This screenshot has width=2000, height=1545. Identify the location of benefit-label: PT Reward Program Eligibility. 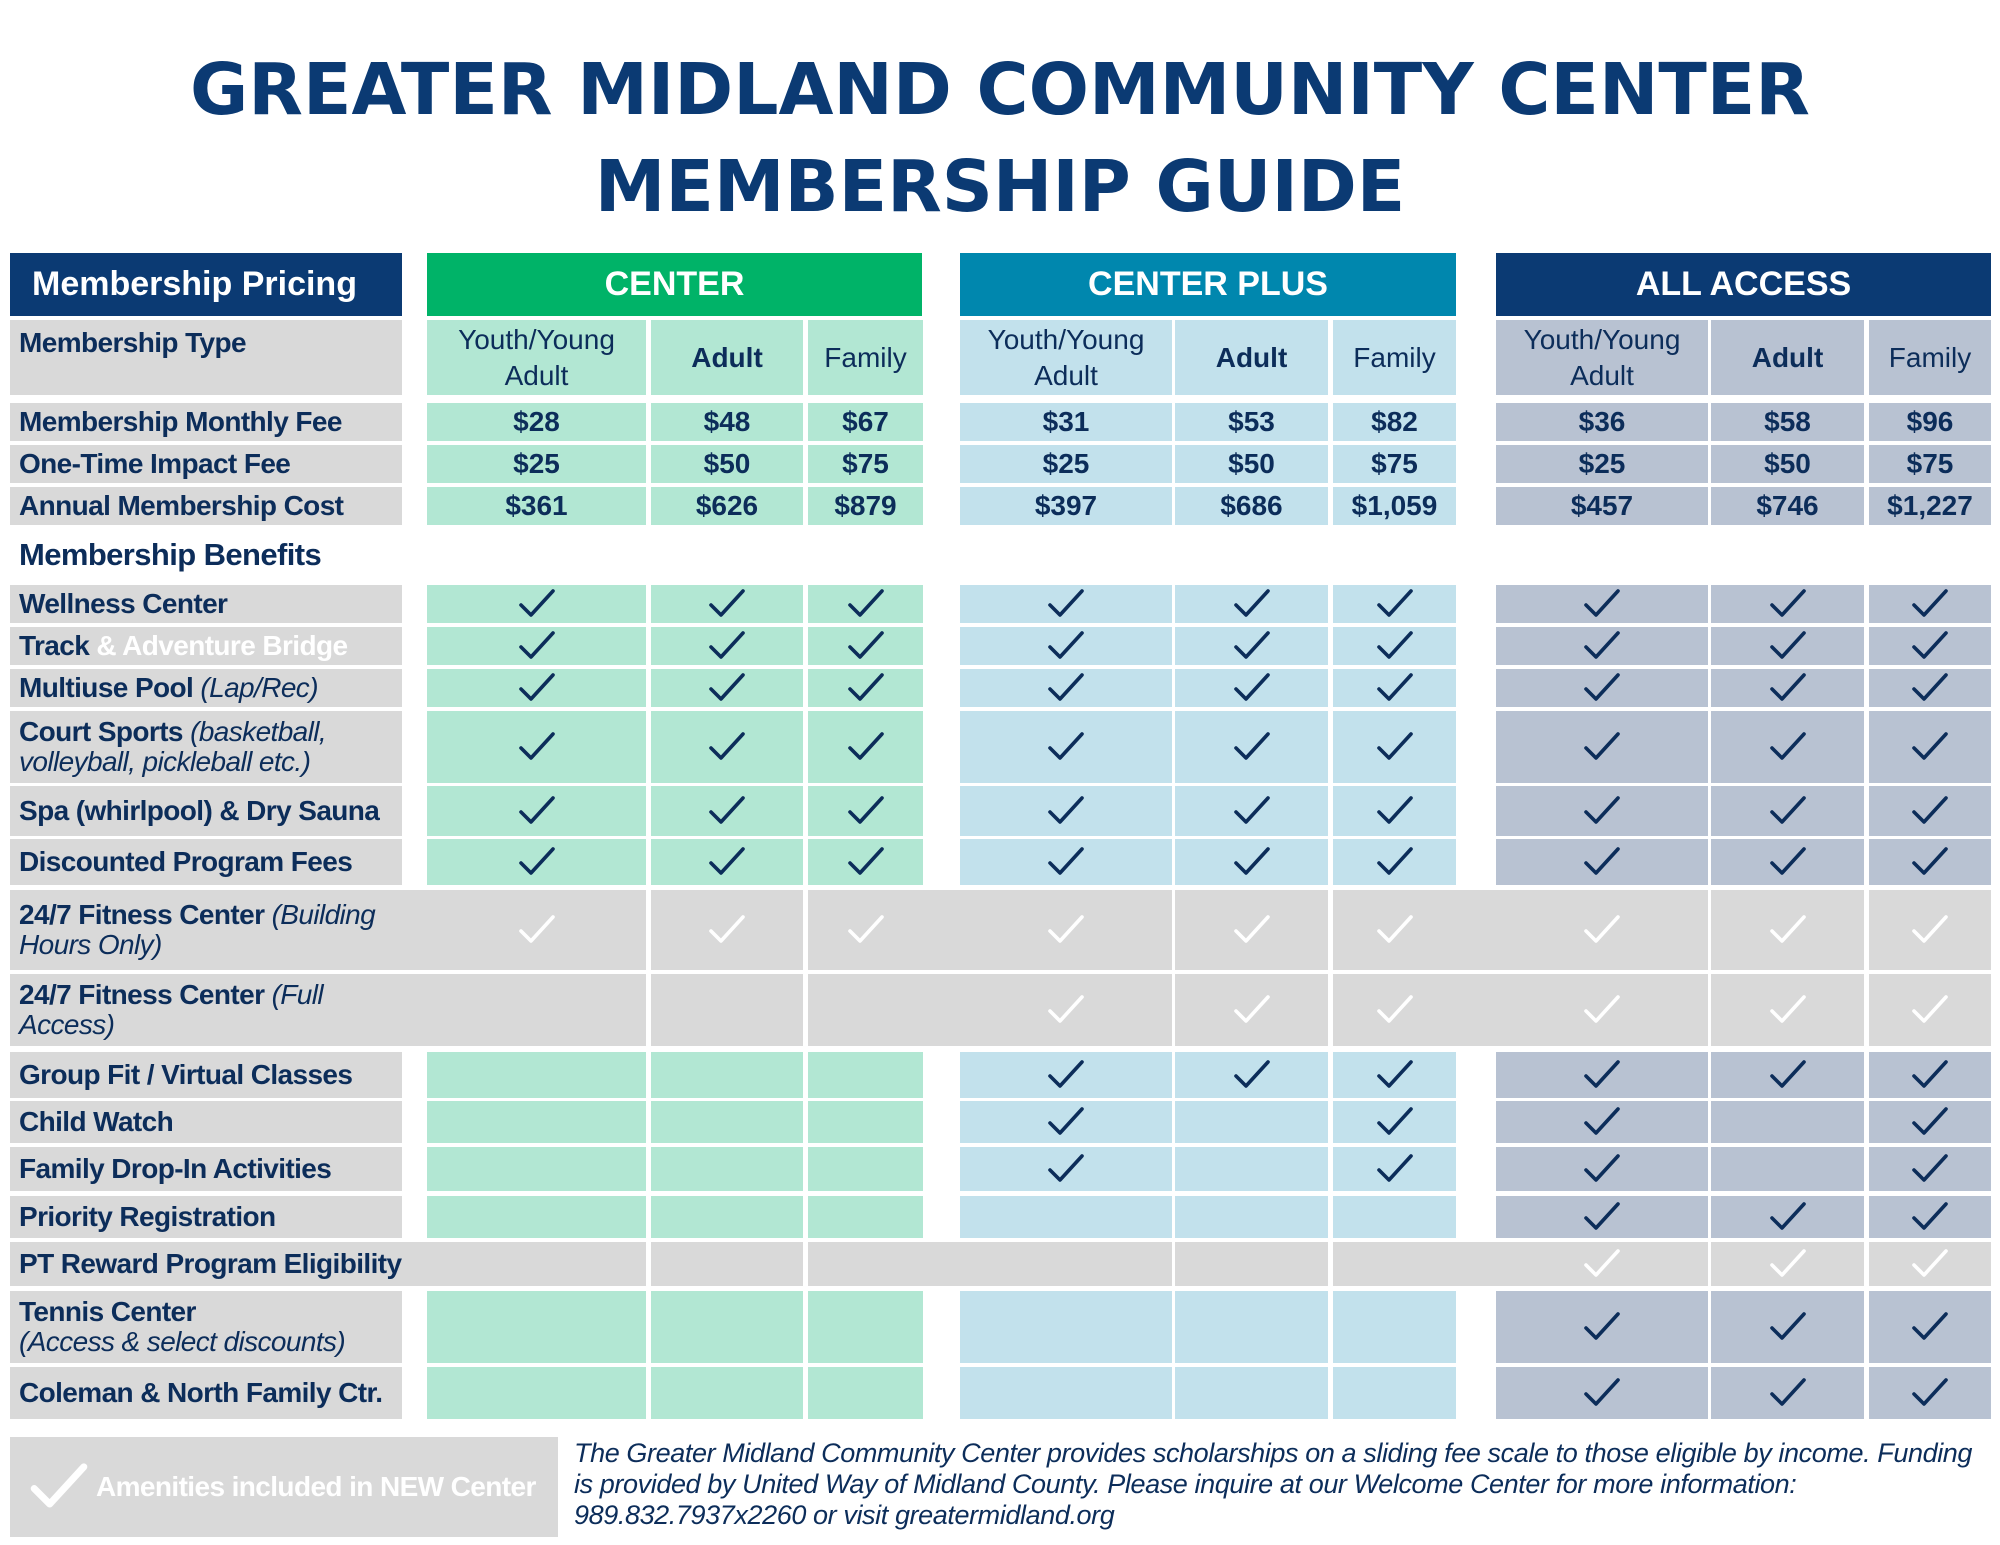
(206, 1264).